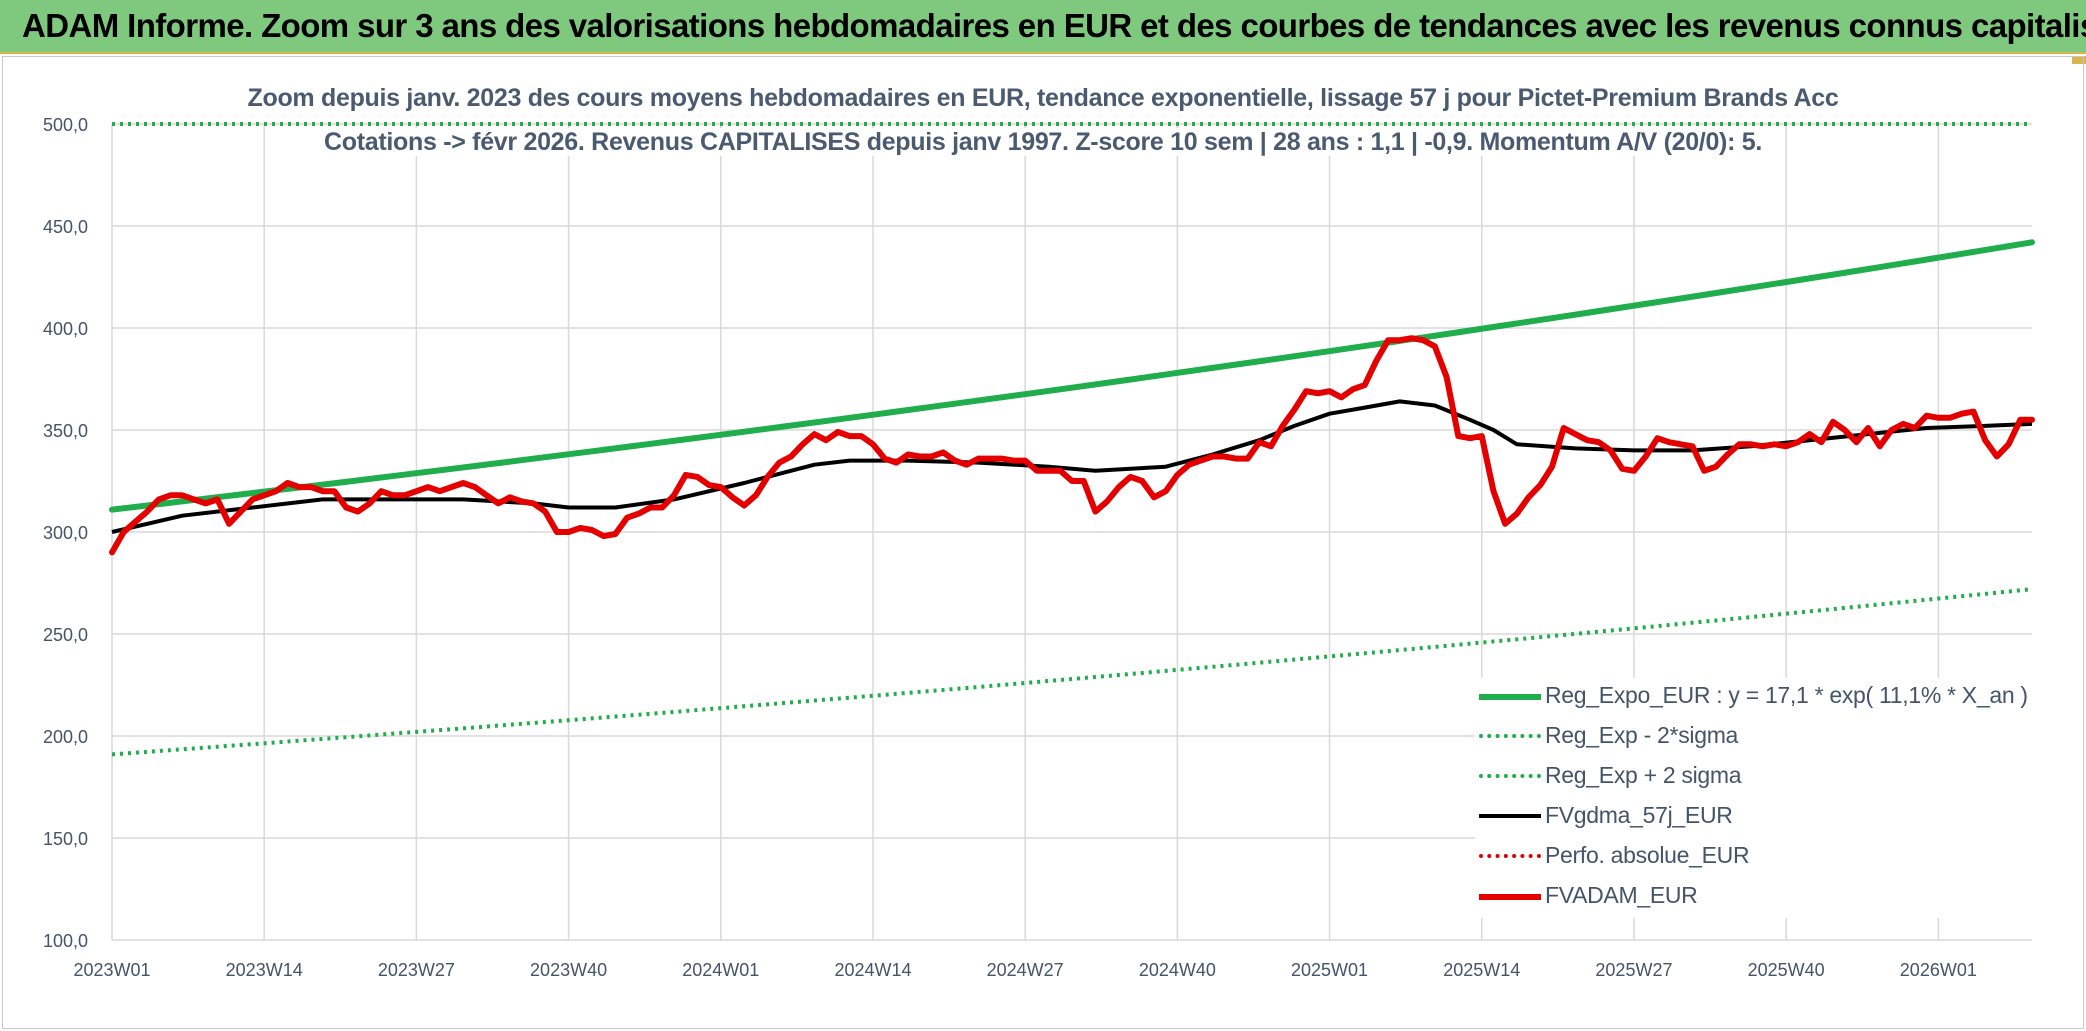  Describe the element at coordinates (416, 970) in the screenshot. I see `x-tick-label: 2023W27` at that location.